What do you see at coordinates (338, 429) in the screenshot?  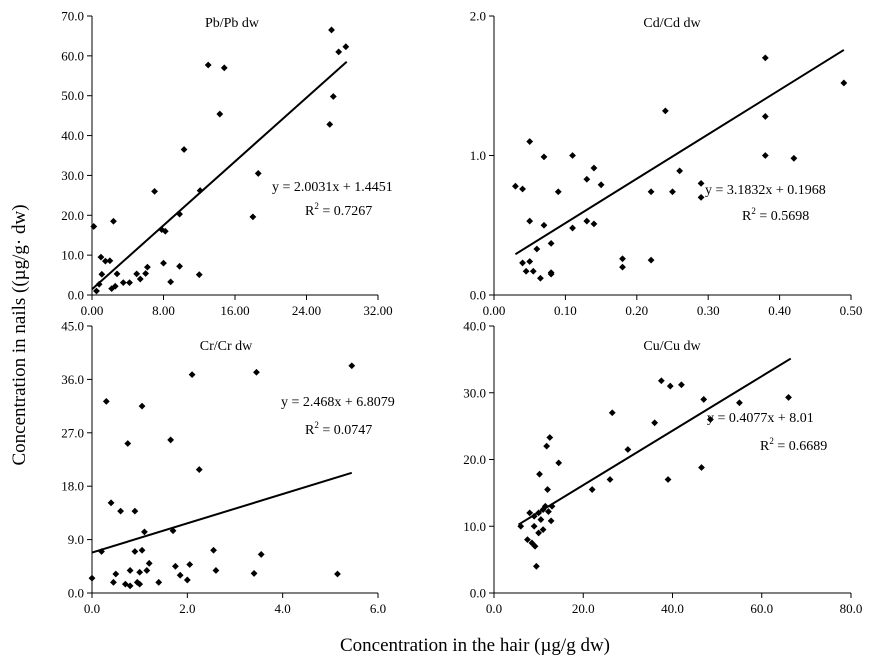 I see `r-squared-label: R2 = 0.0747` at bounding box center [338, 429].